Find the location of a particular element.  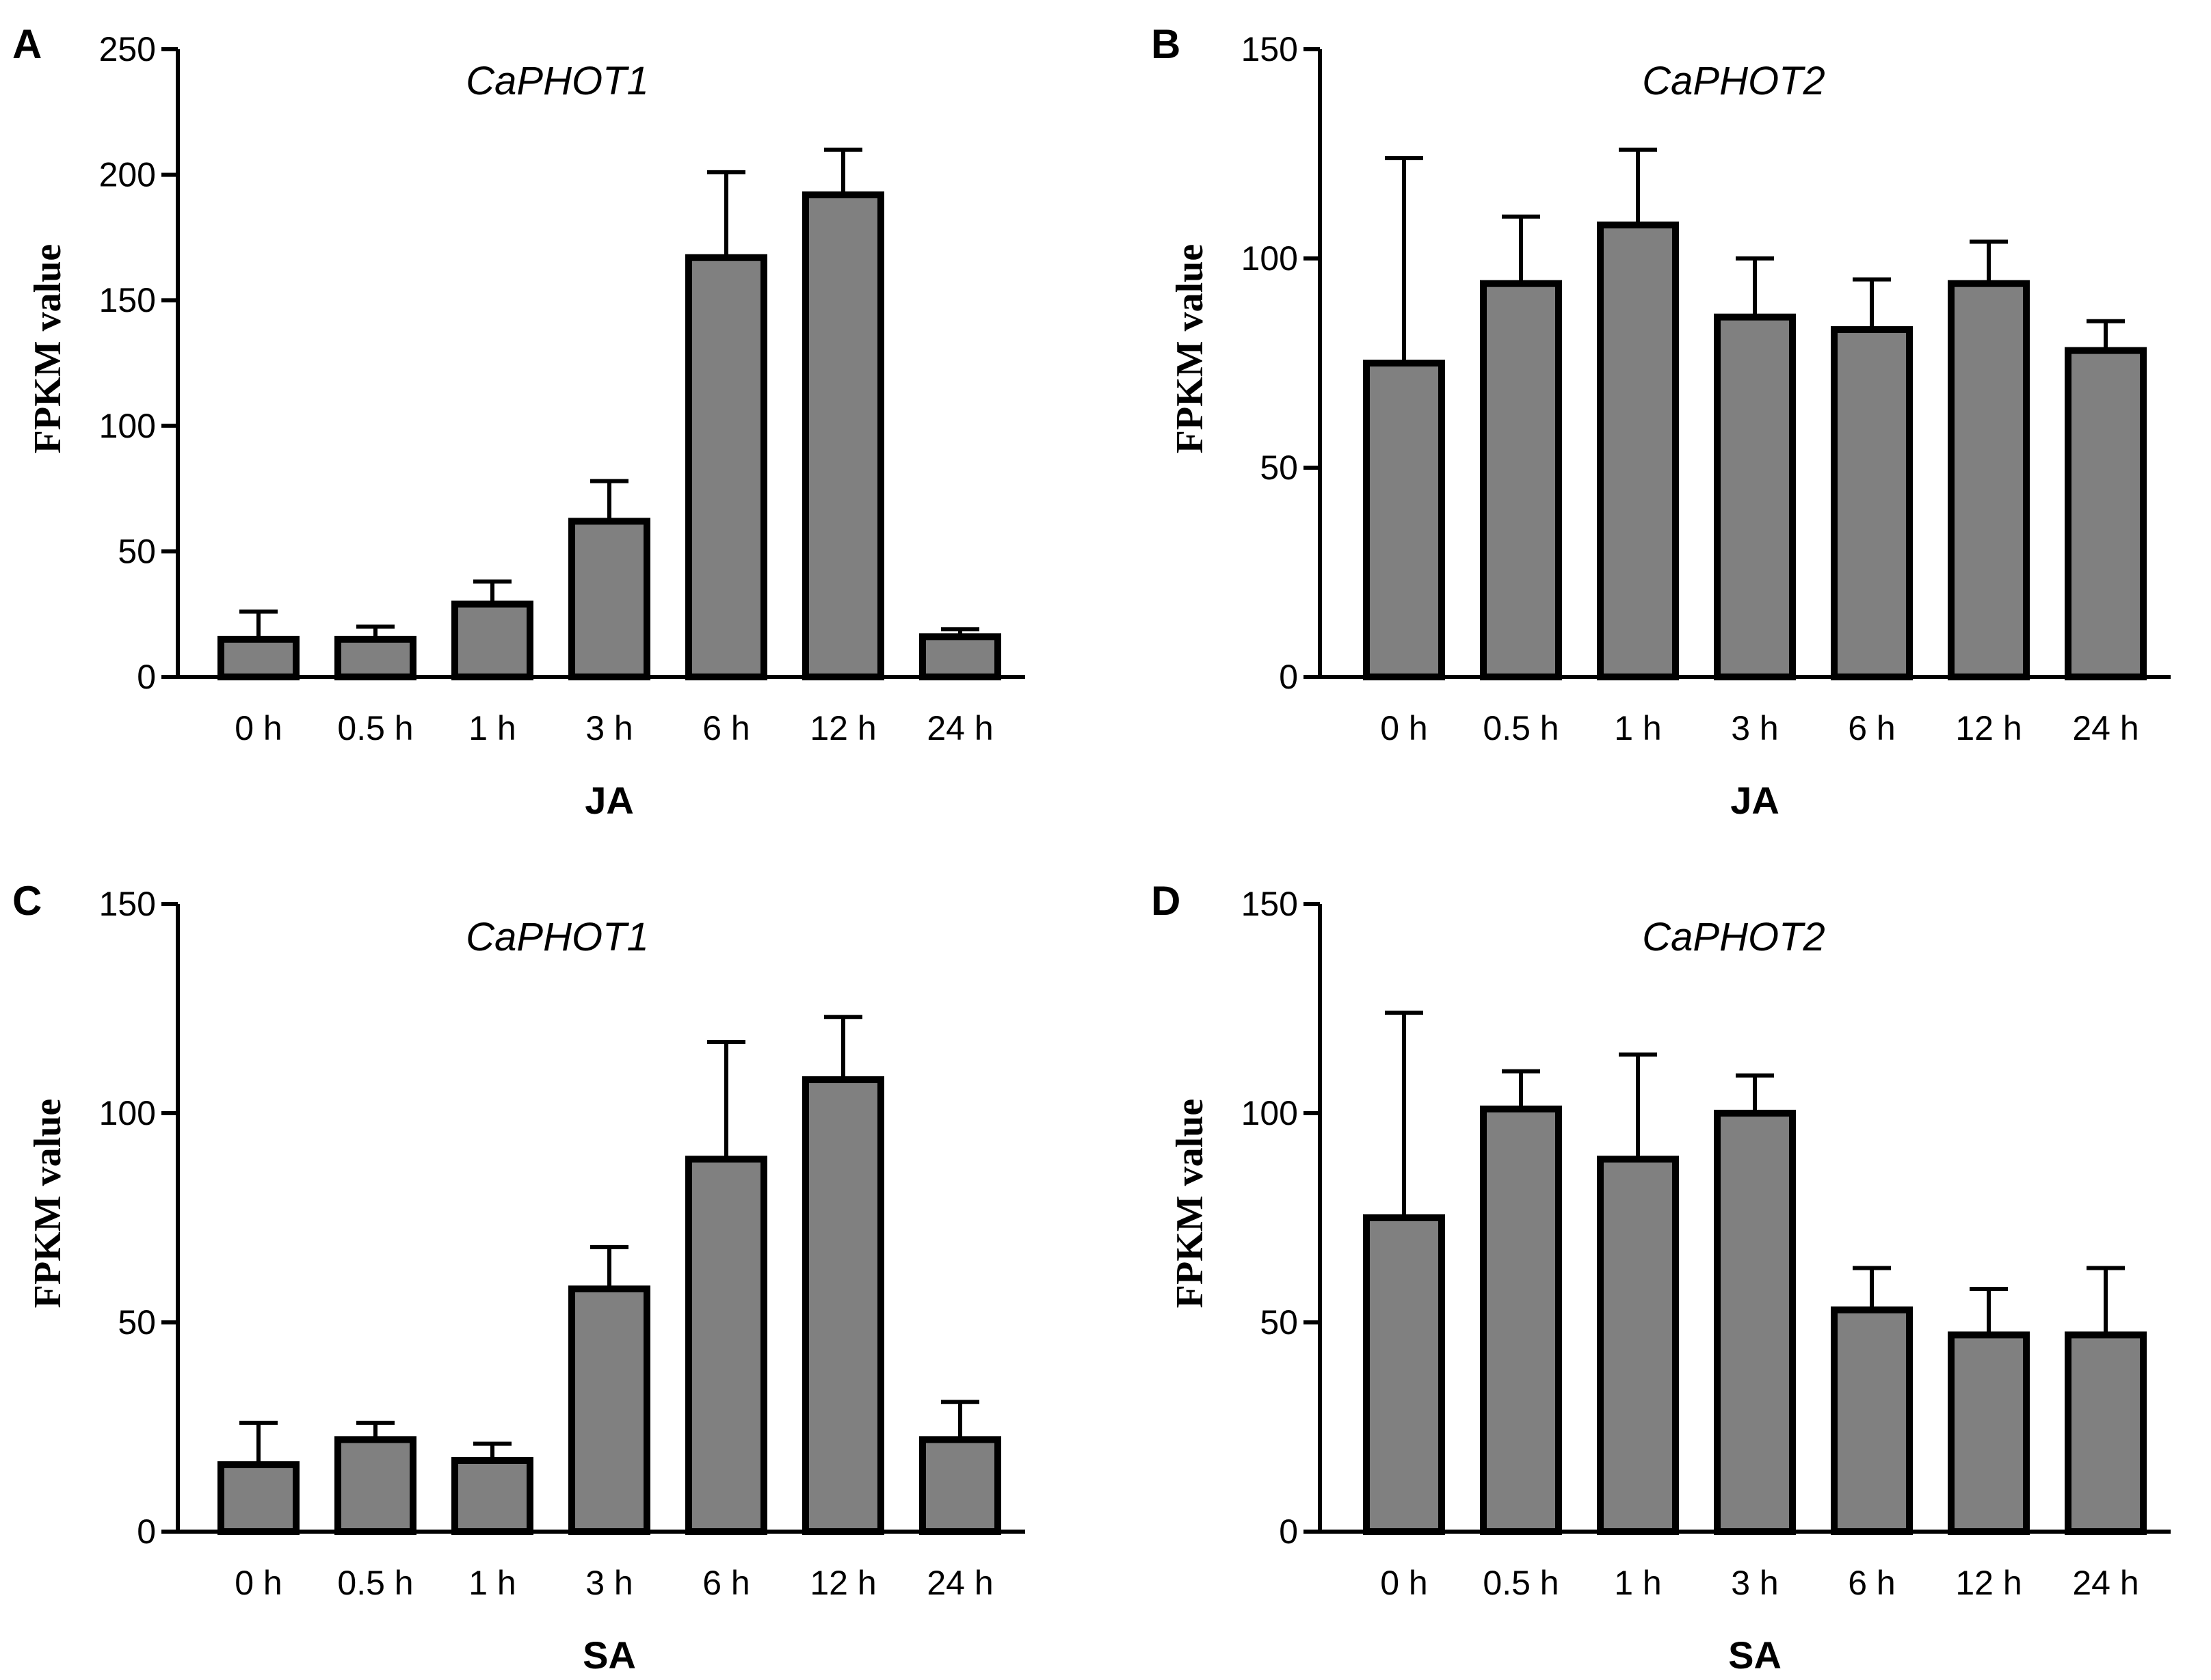

y-tick-label: 200 is located at coordinates (127, 175).